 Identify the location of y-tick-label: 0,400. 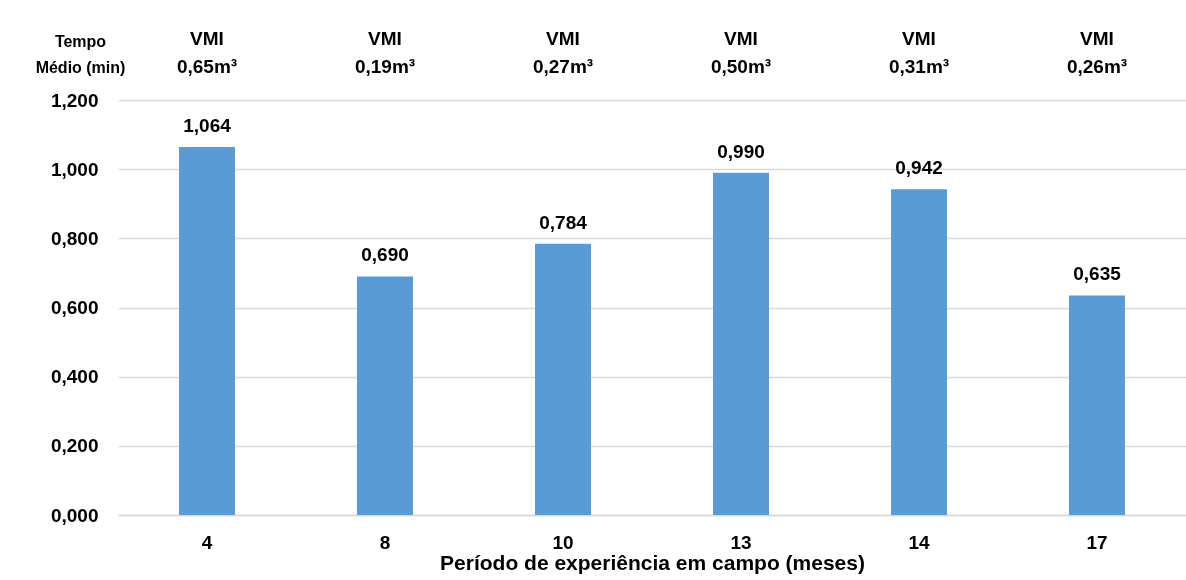
(74, 377).